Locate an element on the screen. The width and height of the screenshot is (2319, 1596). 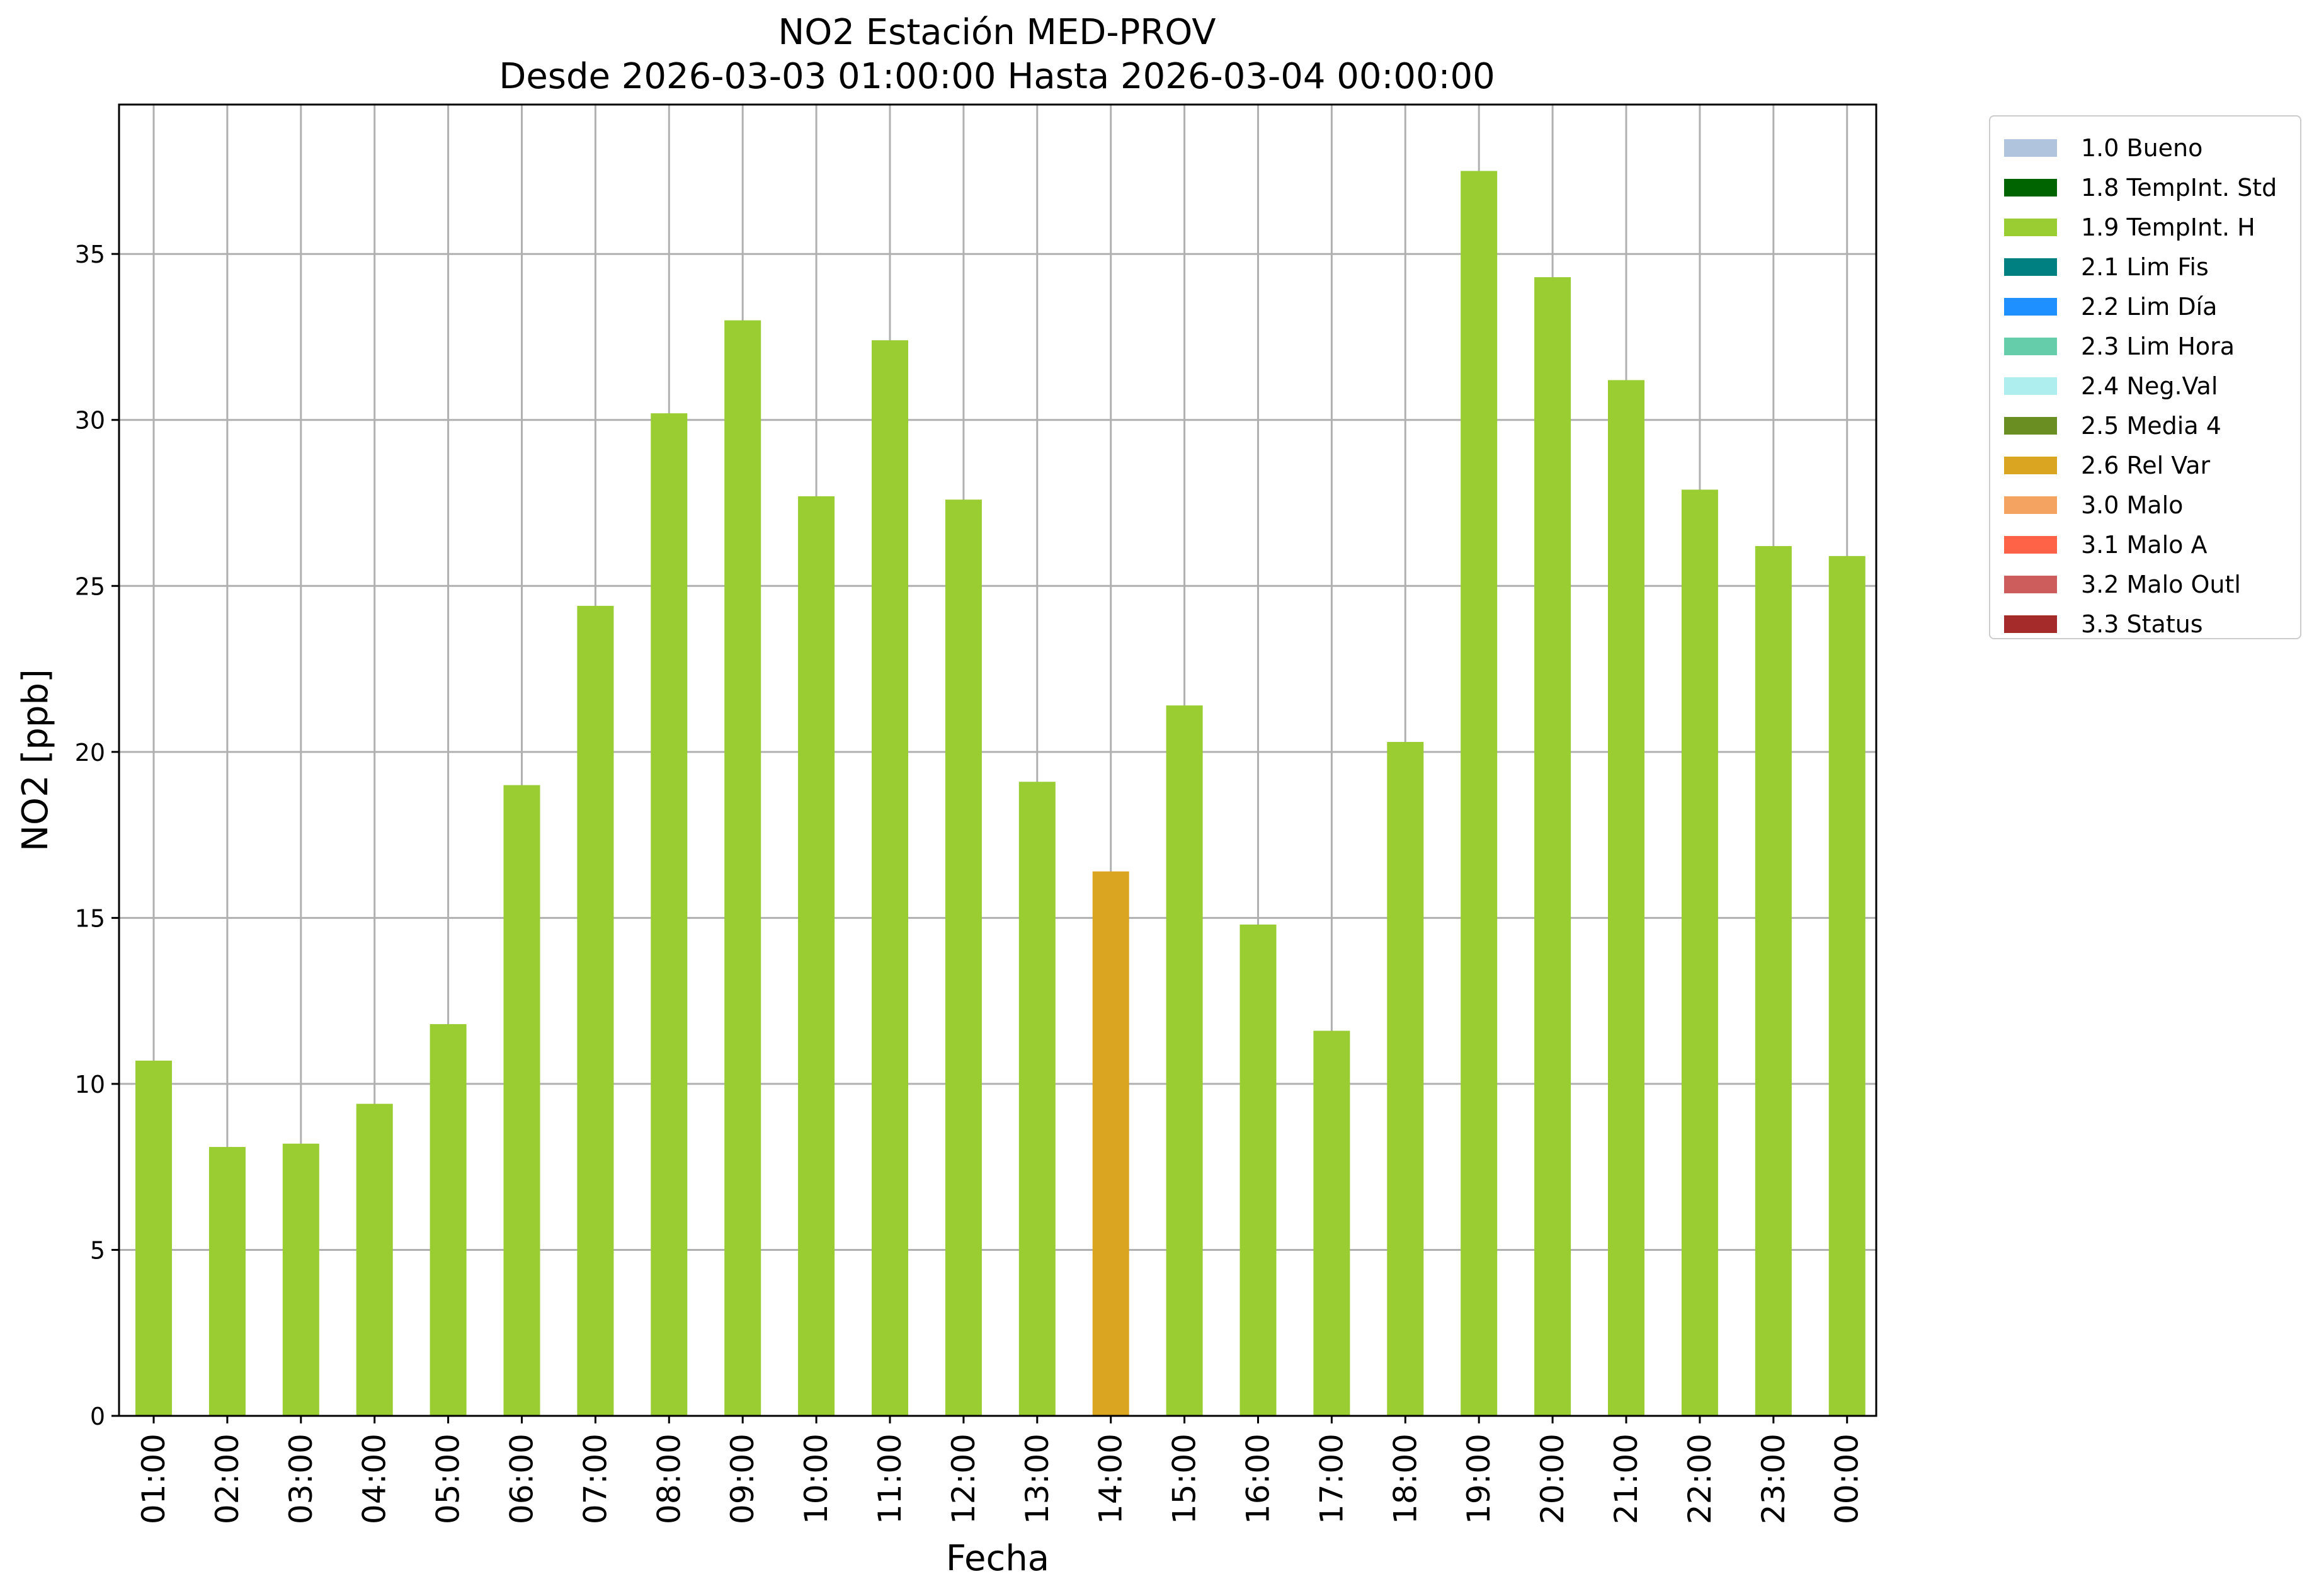
legend-item: 2.4 Neg.Val is located at coordinates (2149, 386).